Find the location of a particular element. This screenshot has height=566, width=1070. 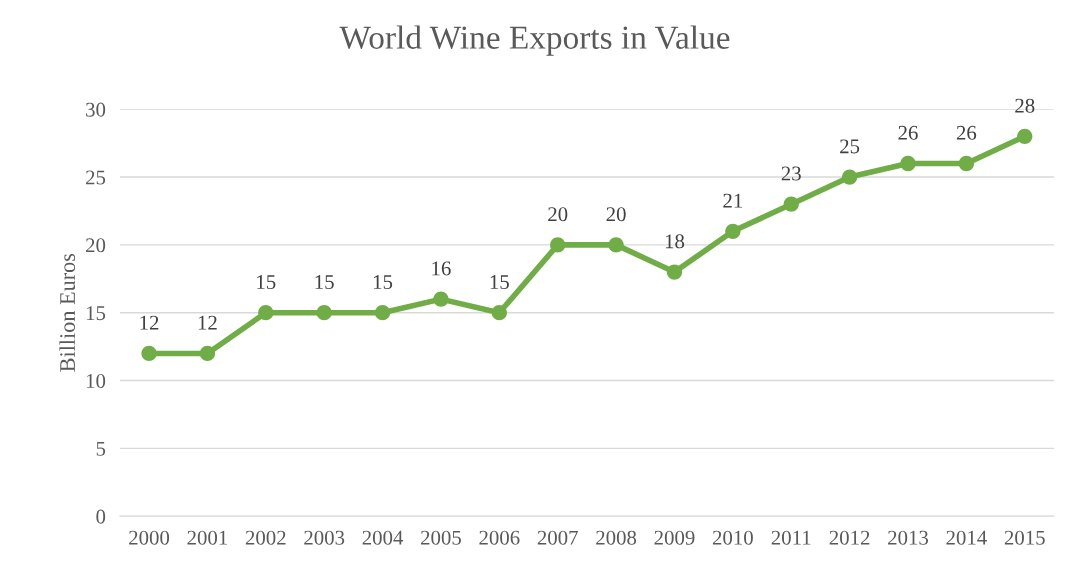

x-tick-label: 2011 is located at coordinates (791, 537).